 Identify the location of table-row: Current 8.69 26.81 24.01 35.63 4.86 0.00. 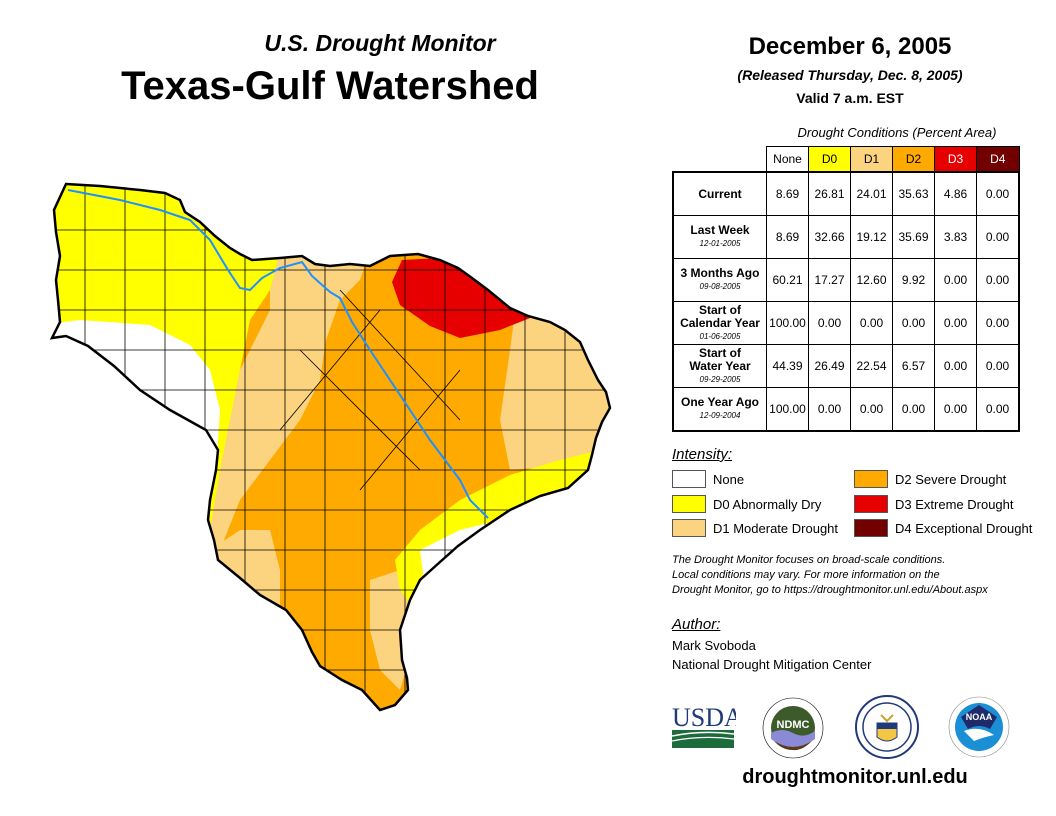
(846, 193).